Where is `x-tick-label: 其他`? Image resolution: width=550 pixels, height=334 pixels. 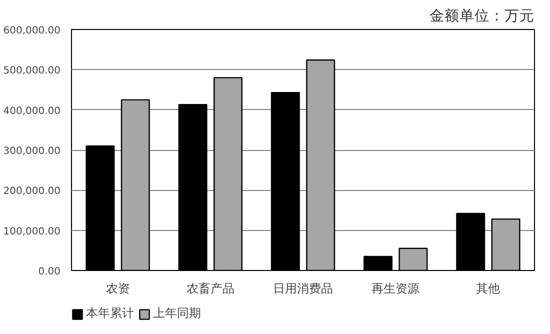 x-tick-label: 其他 is located at coordinates (488, 289).